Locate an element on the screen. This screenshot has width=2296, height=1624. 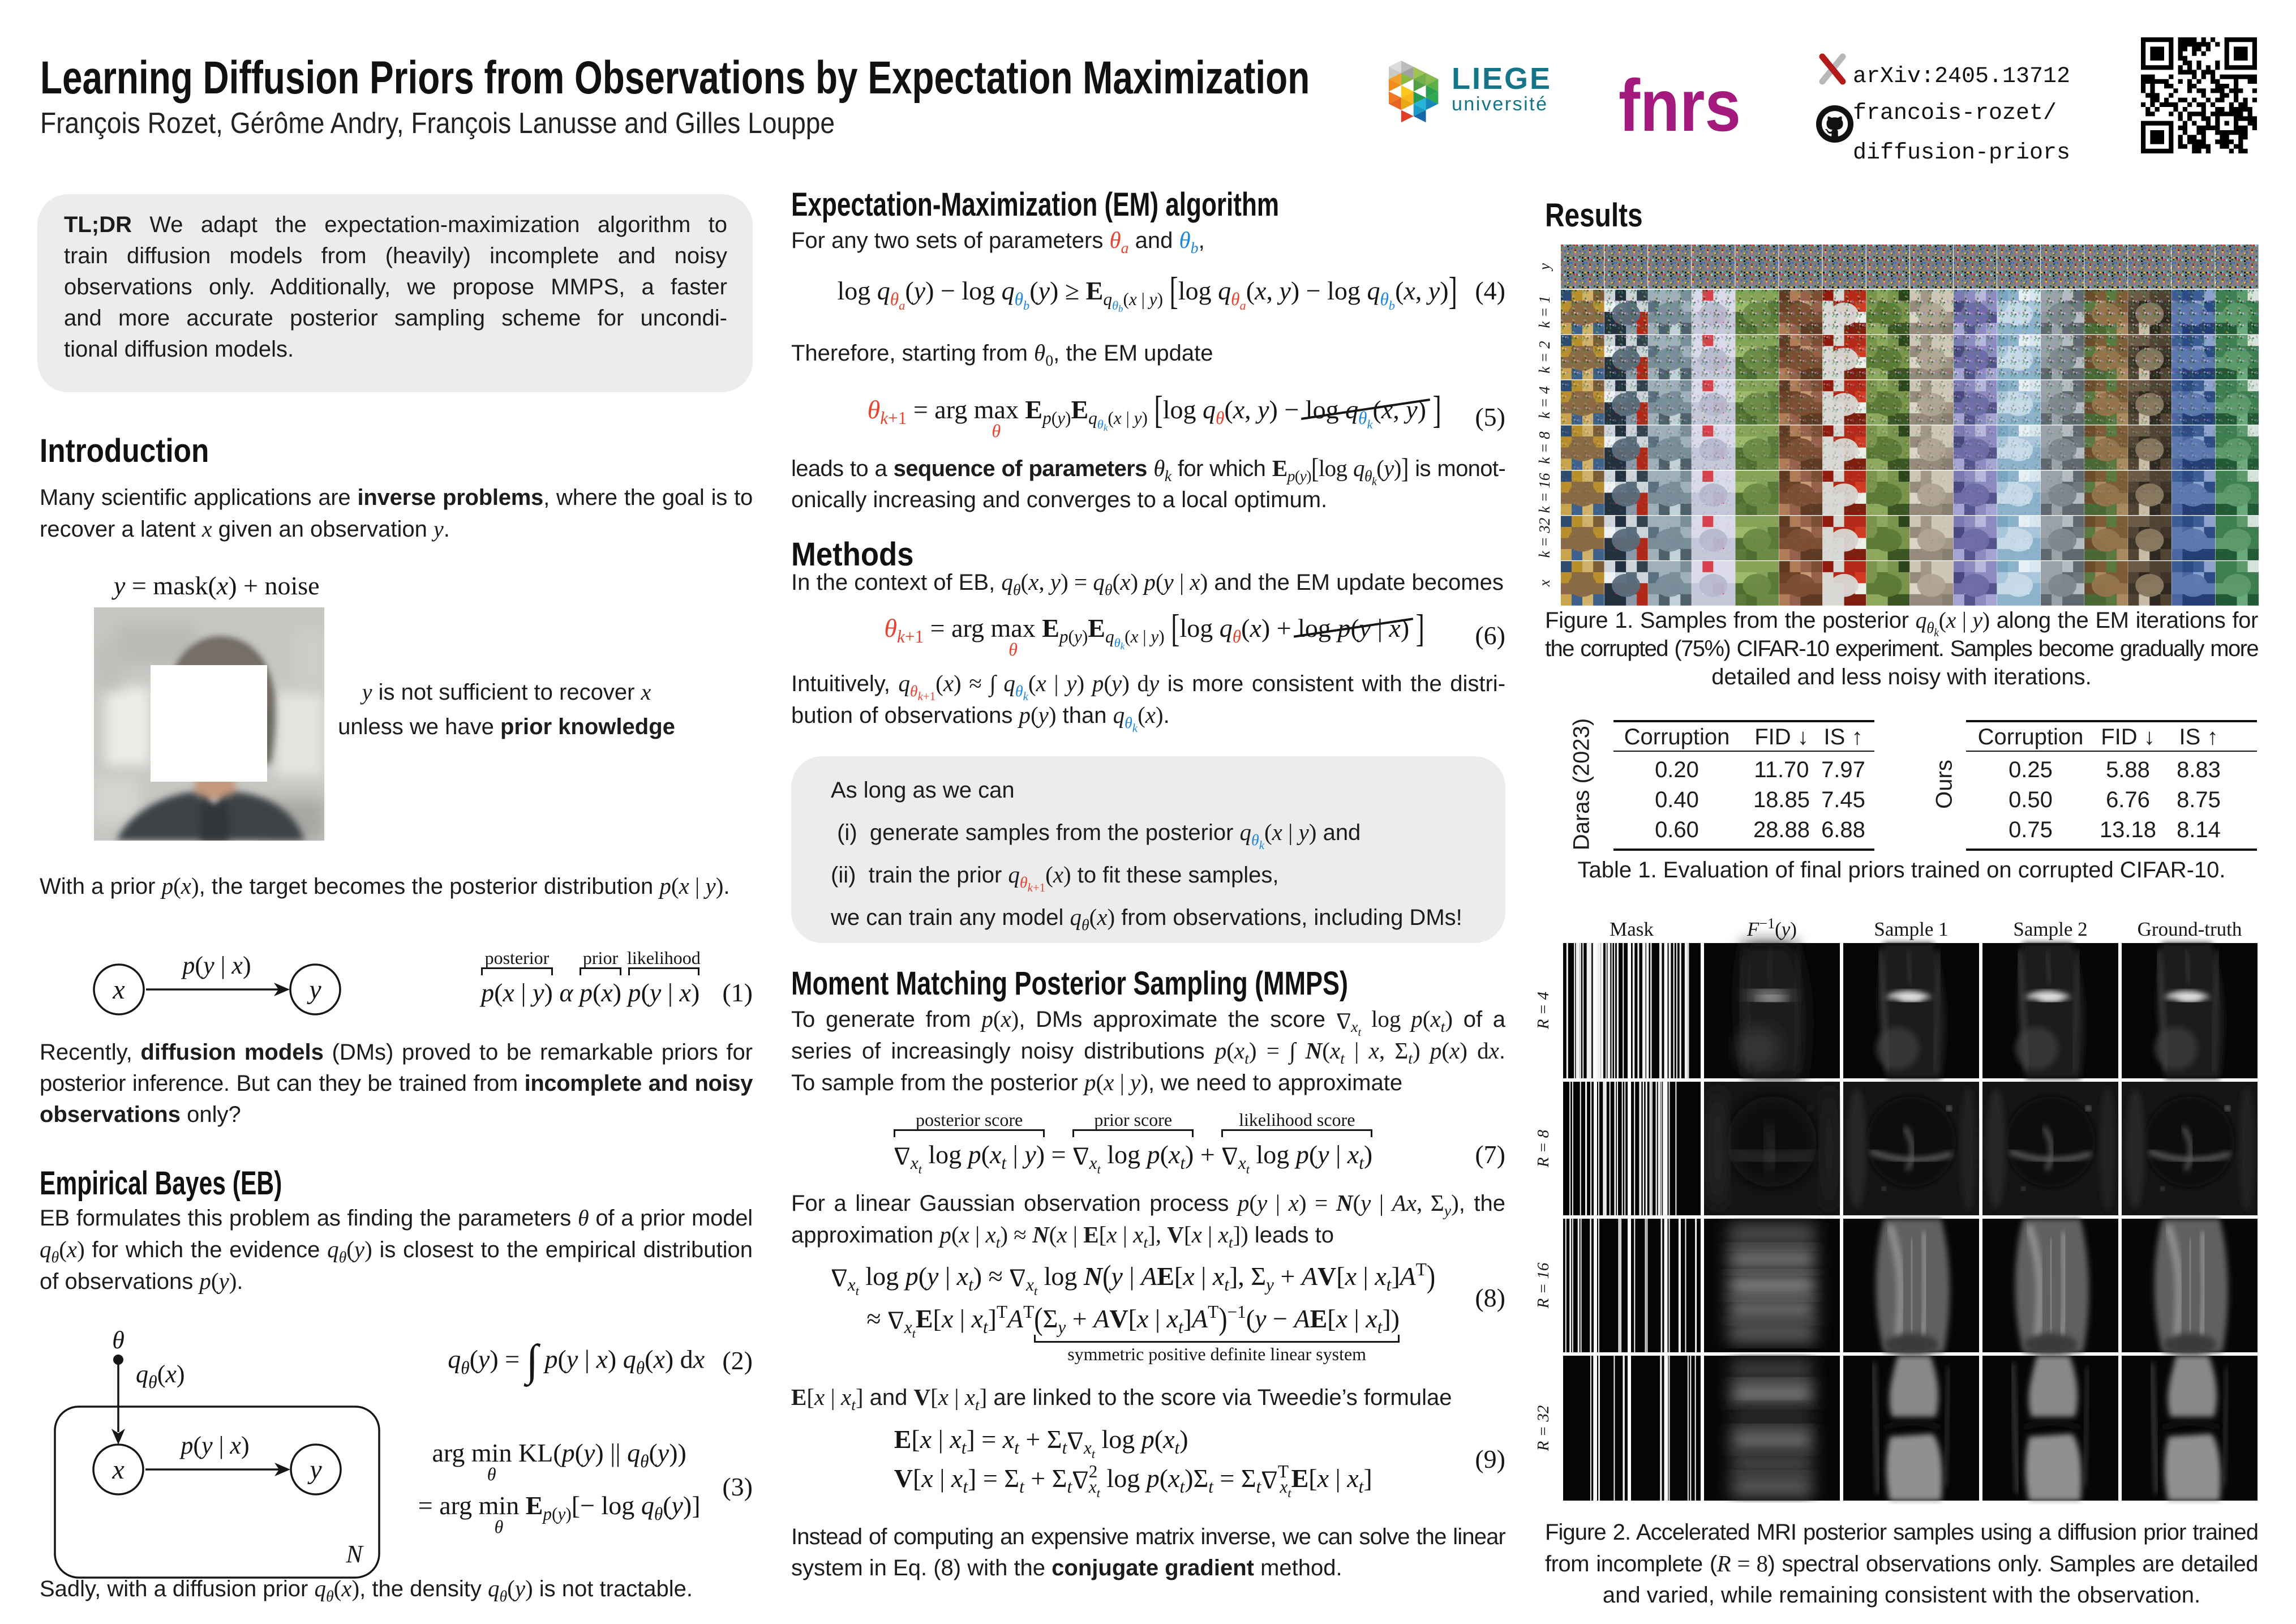
svg-text: k = 2 is located at coordinates (1544, 357).